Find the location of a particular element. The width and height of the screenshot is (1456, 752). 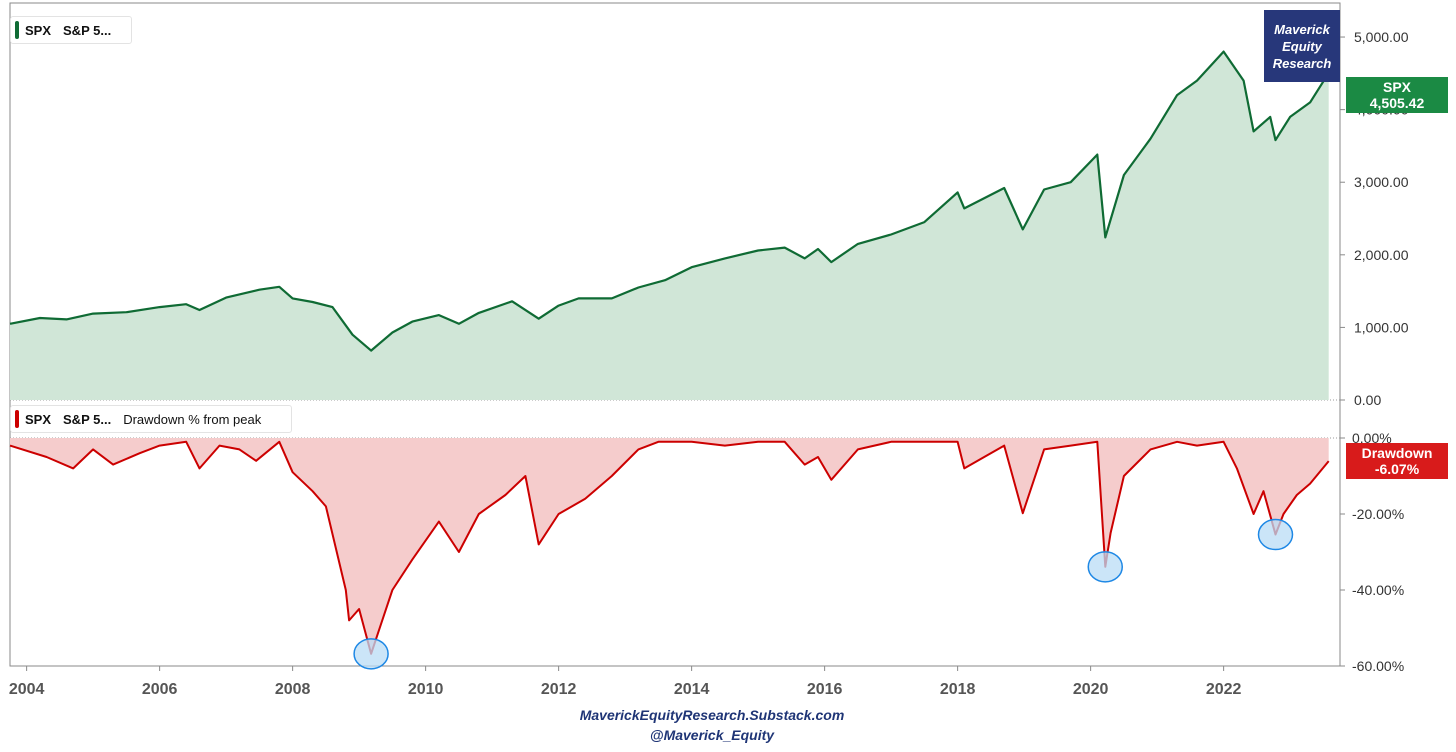

legend-bottom-symbol: SPX is located at coordinates (38, 419).